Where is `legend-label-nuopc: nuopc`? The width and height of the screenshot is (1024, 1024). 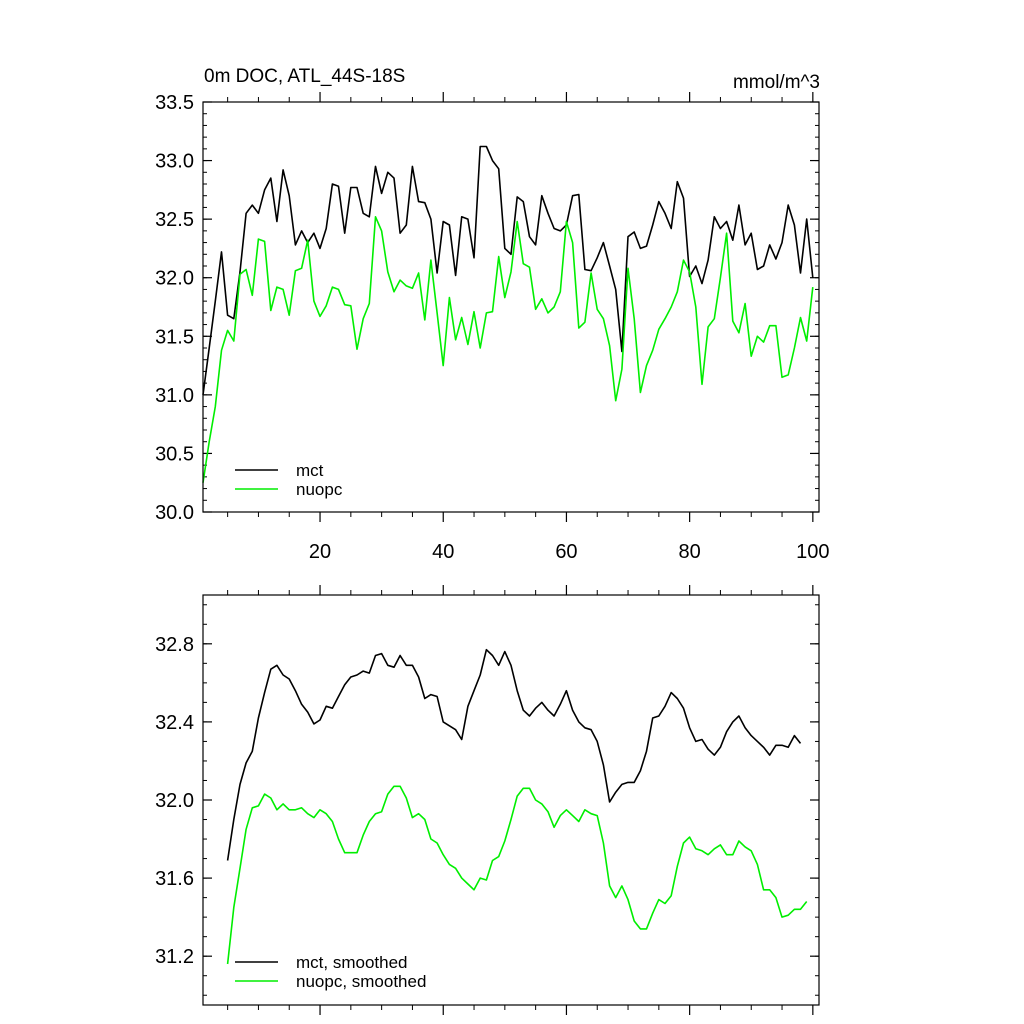
legend-label-nuopc: nuopc is located at coordinates (319, 489).